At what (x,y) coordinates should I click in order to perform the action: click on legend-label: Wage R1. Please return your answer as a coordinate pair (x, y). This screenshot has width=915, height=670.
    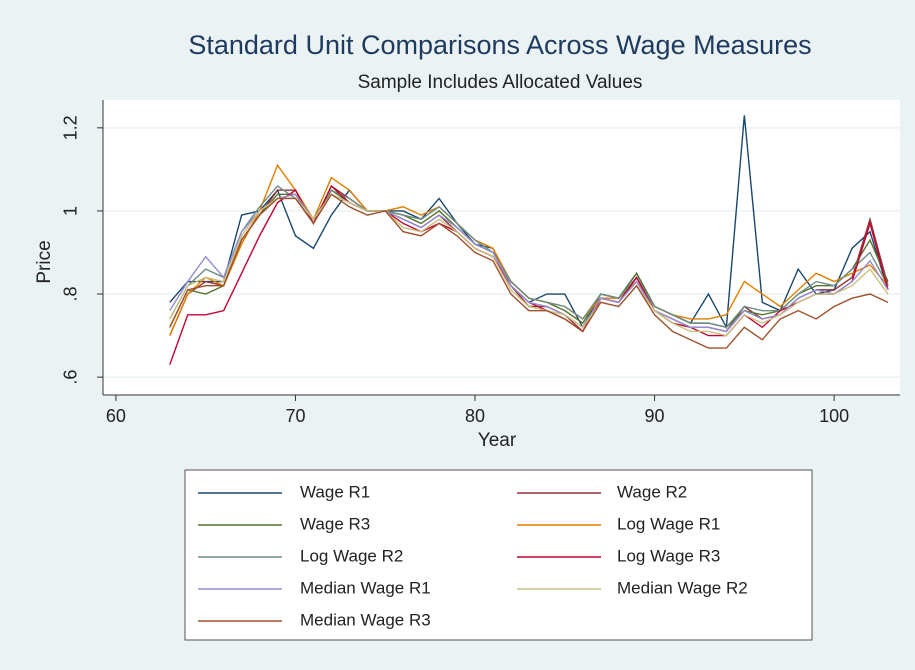
    Looking at the image, I should click on (335, 491).